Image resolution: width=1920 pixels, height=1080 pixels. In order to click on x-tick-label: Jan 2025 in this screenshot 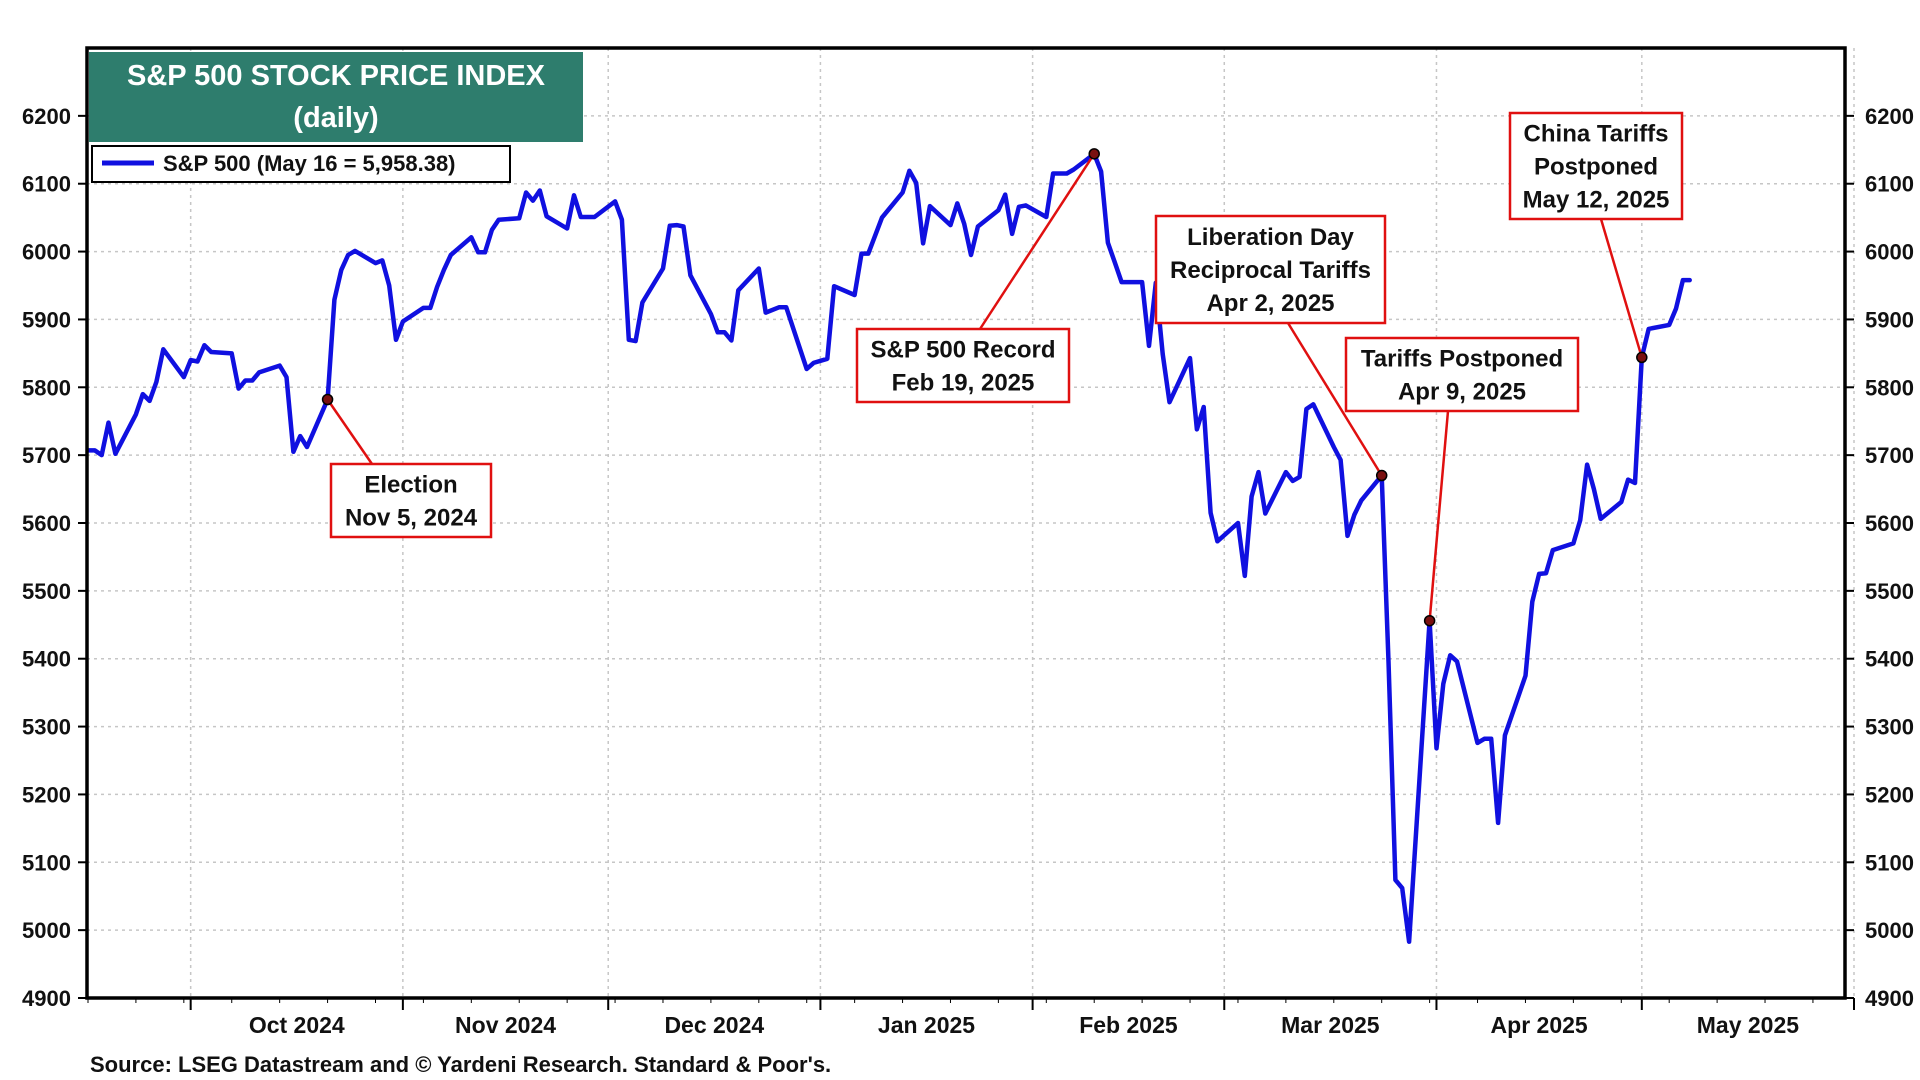, I will do `click(926, 1025)`.